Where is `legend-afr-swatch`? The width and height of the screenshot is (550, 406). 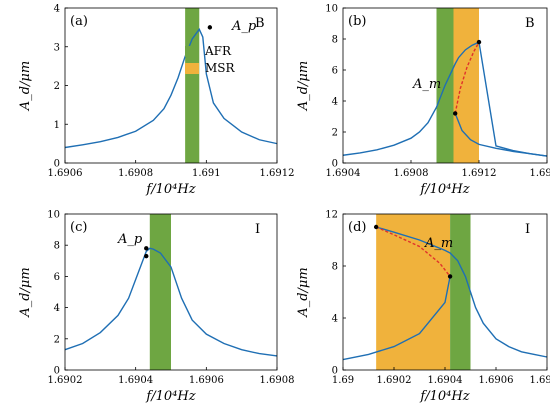 legend-afr-swatch is located at coordinates (192, 51).